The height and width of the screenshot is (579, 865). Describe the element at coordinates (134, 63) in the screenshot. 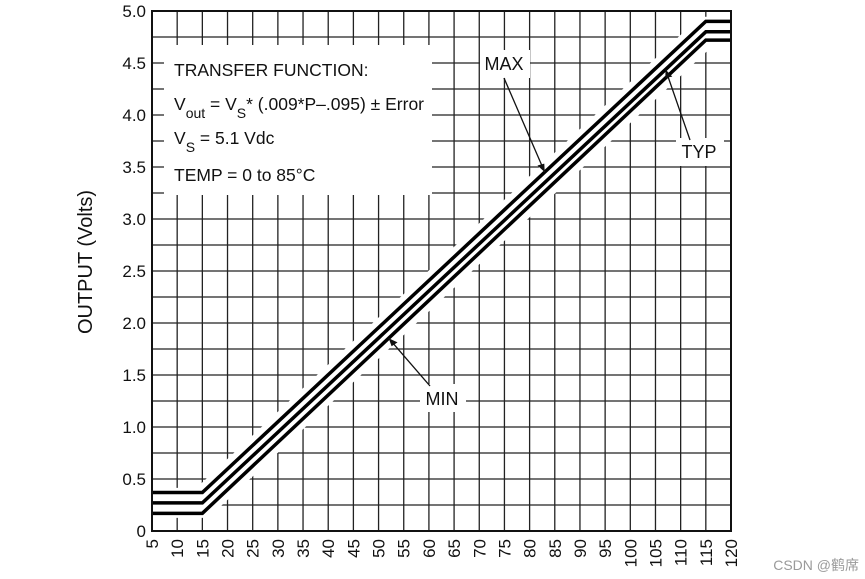

I see `y-tick-label: 4.5` at that location.